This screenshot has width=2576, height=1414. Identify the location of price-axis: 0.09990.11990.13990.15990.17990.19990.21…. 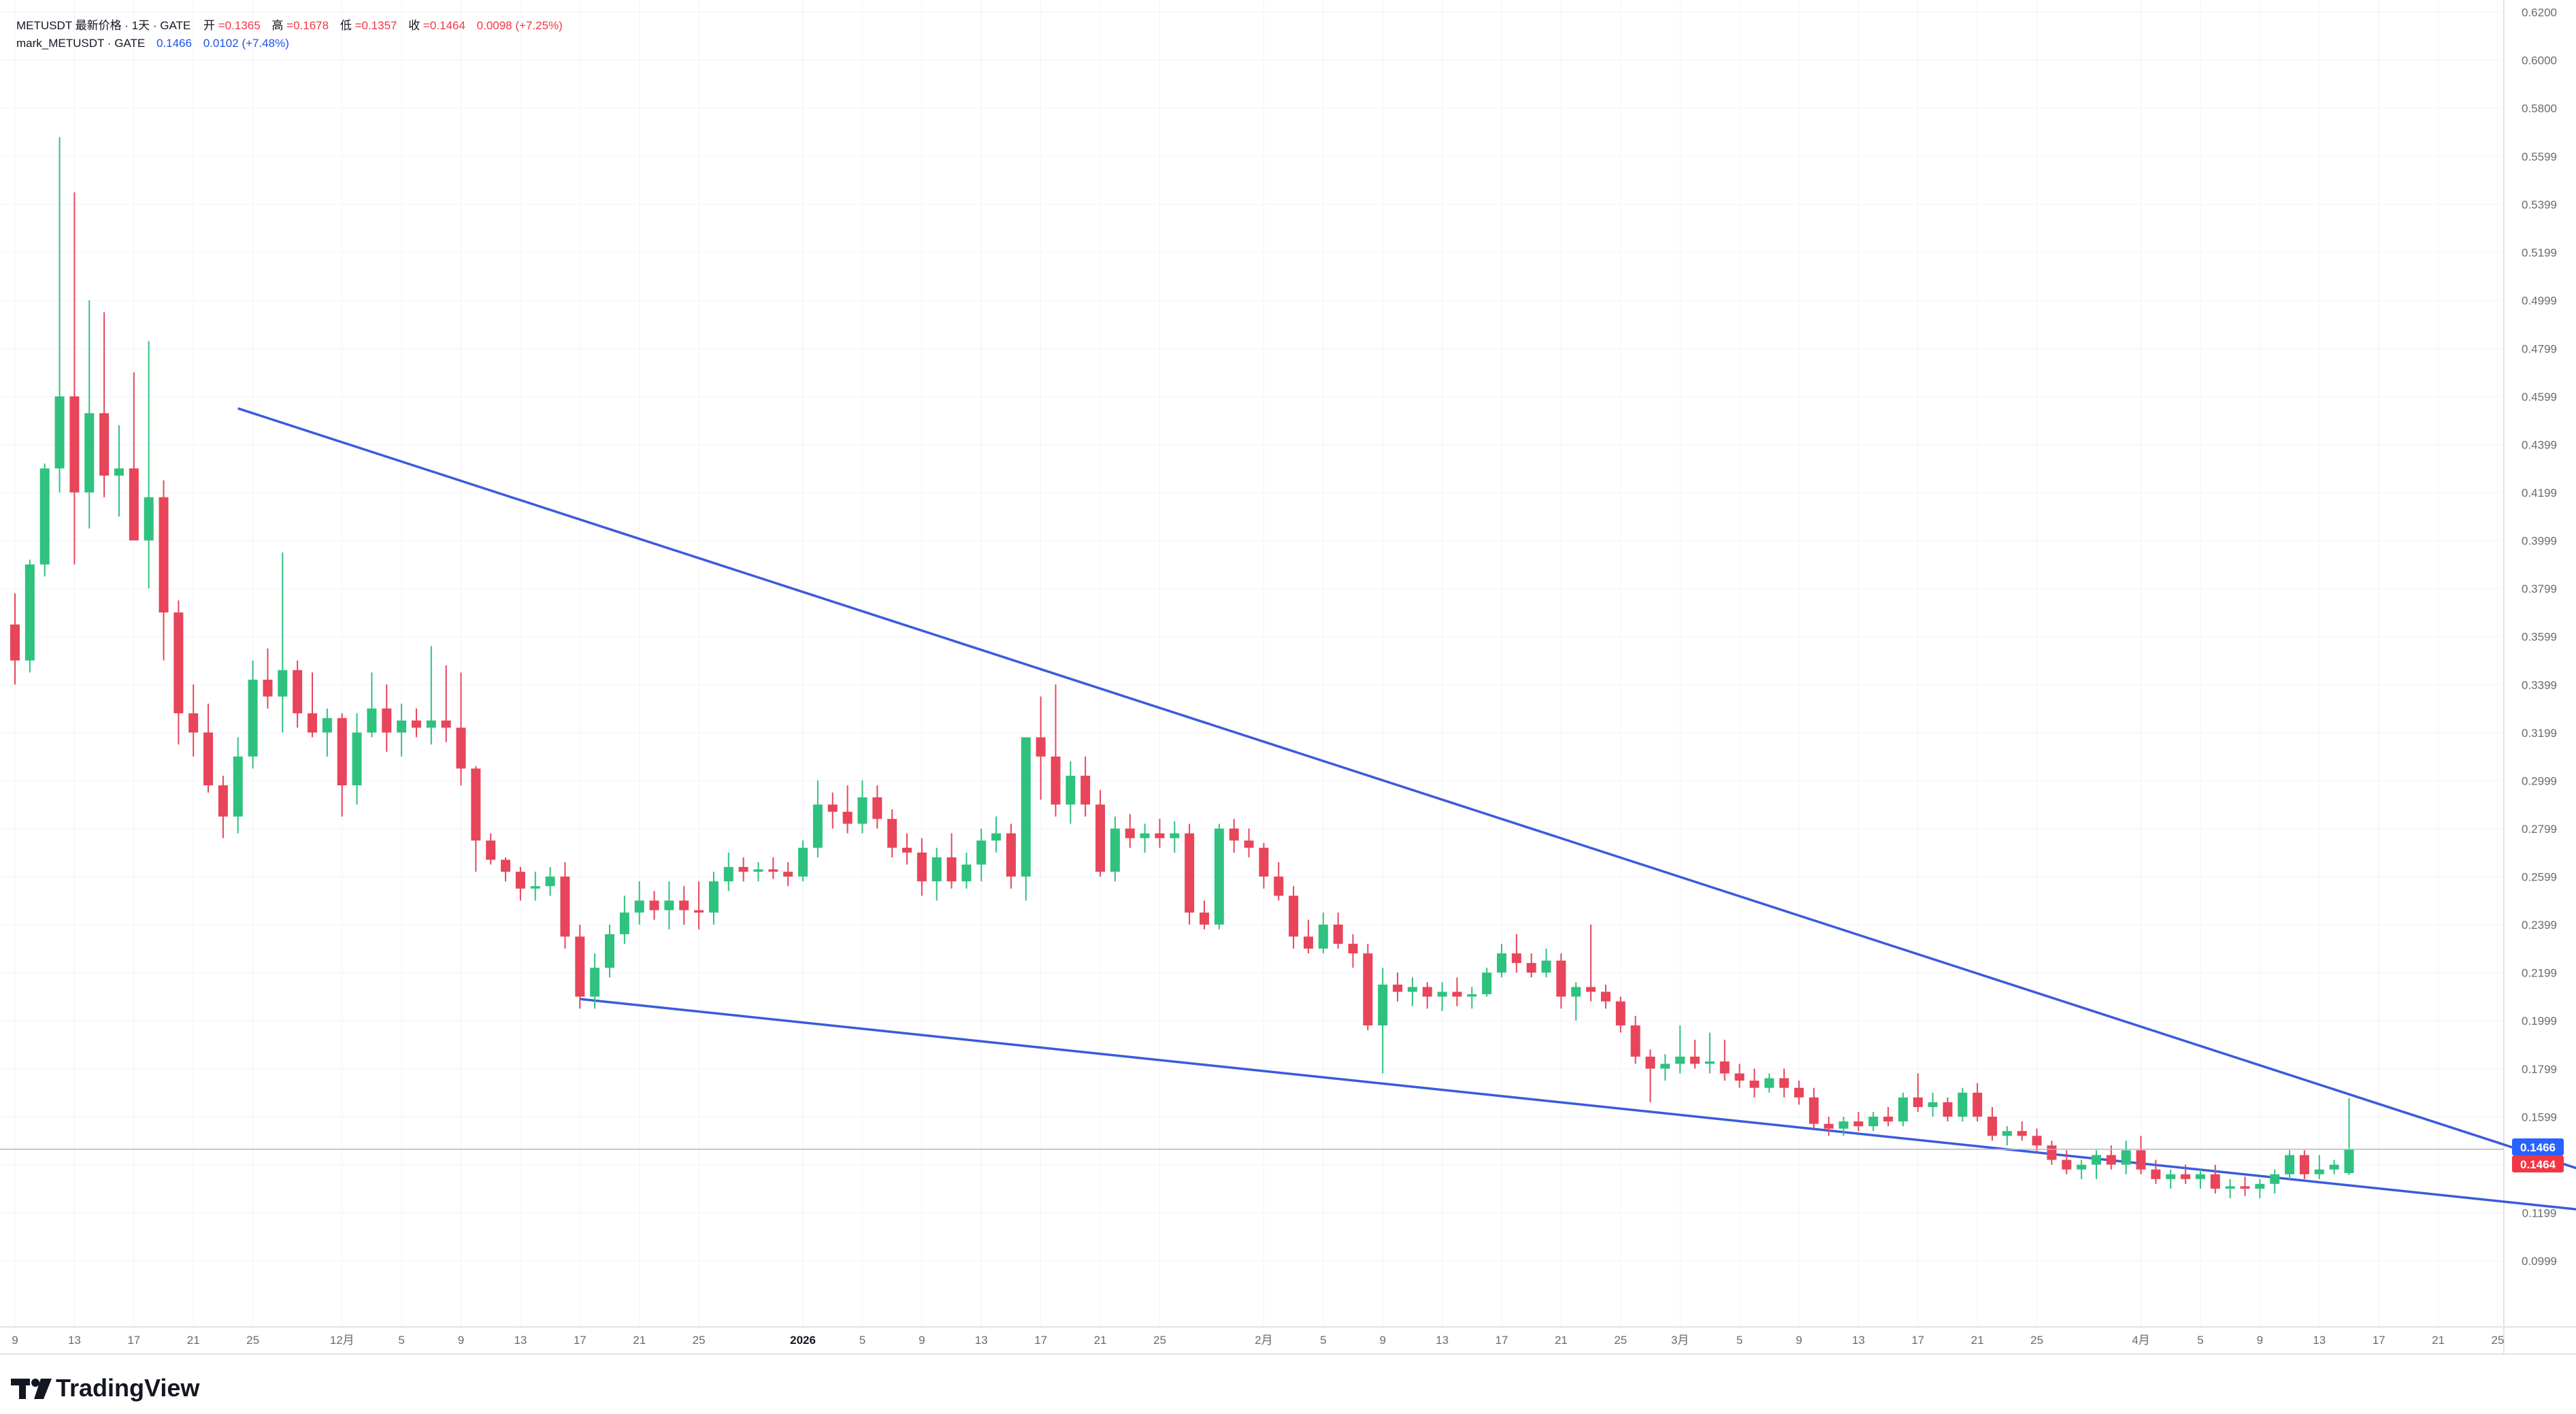
(2539, 637).